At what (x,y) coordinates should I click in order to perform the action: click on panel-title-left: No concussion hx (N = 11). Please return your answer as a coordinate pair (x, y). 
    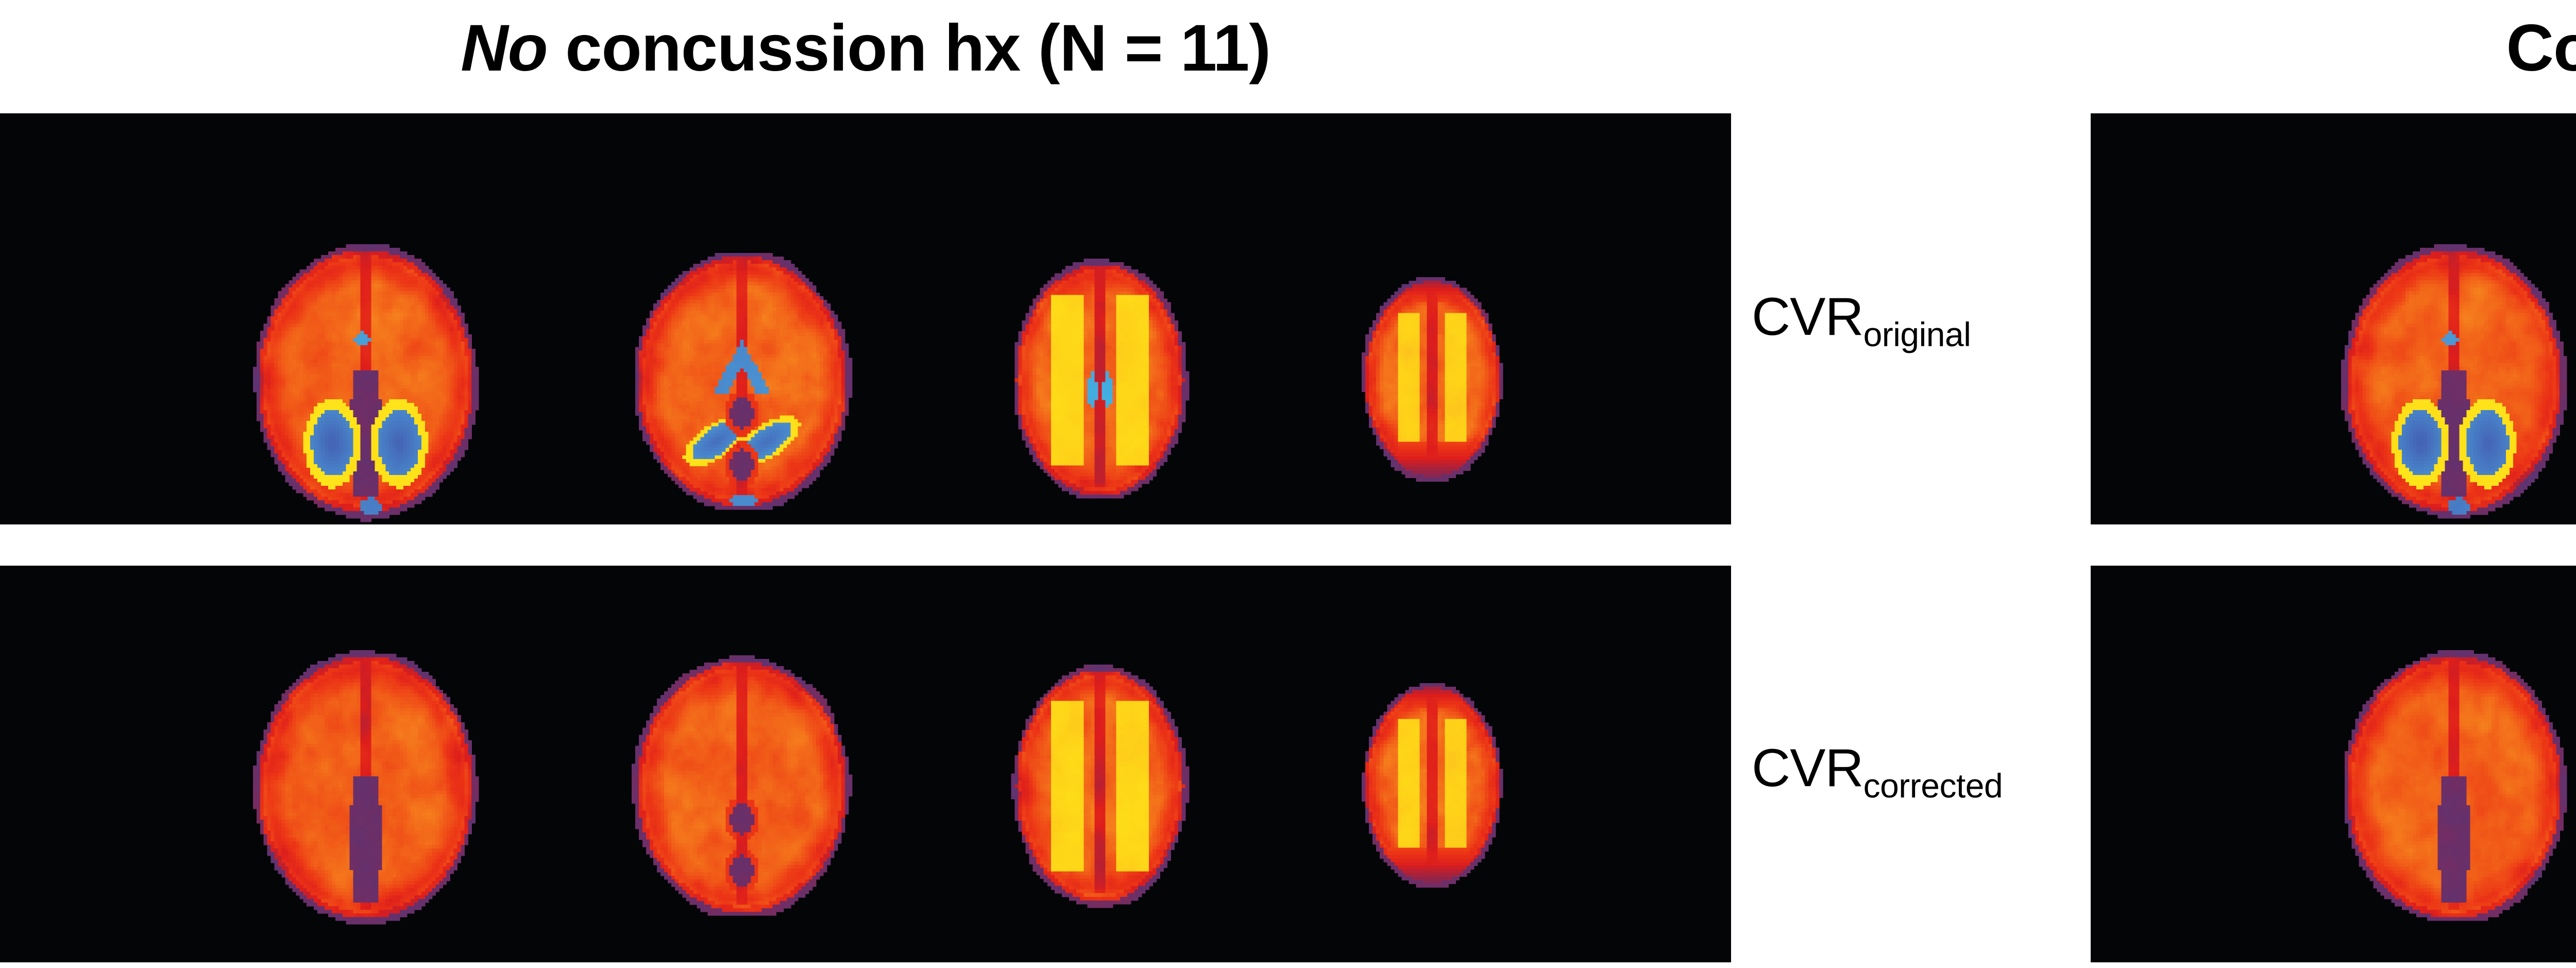
    Looking at the image, I should click on (865, 50).